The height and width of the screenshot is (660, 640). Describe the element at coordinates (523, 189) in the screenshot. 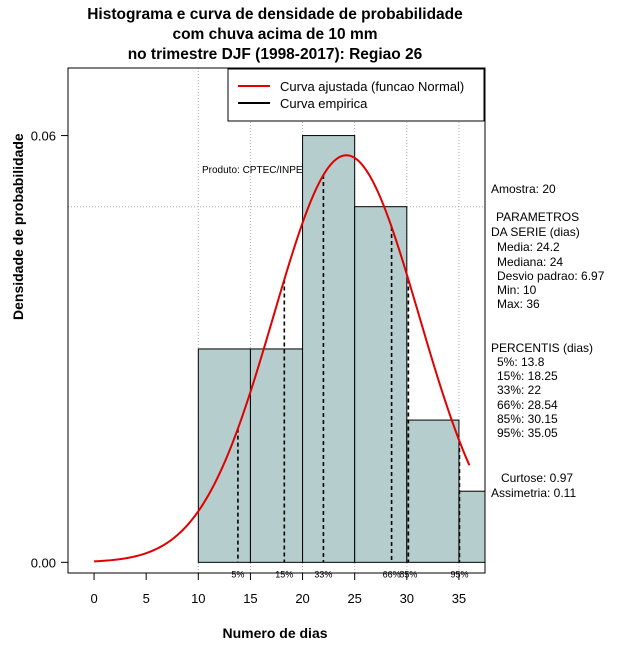

I see `stats-sample-size: Amostra: 20` at that location.